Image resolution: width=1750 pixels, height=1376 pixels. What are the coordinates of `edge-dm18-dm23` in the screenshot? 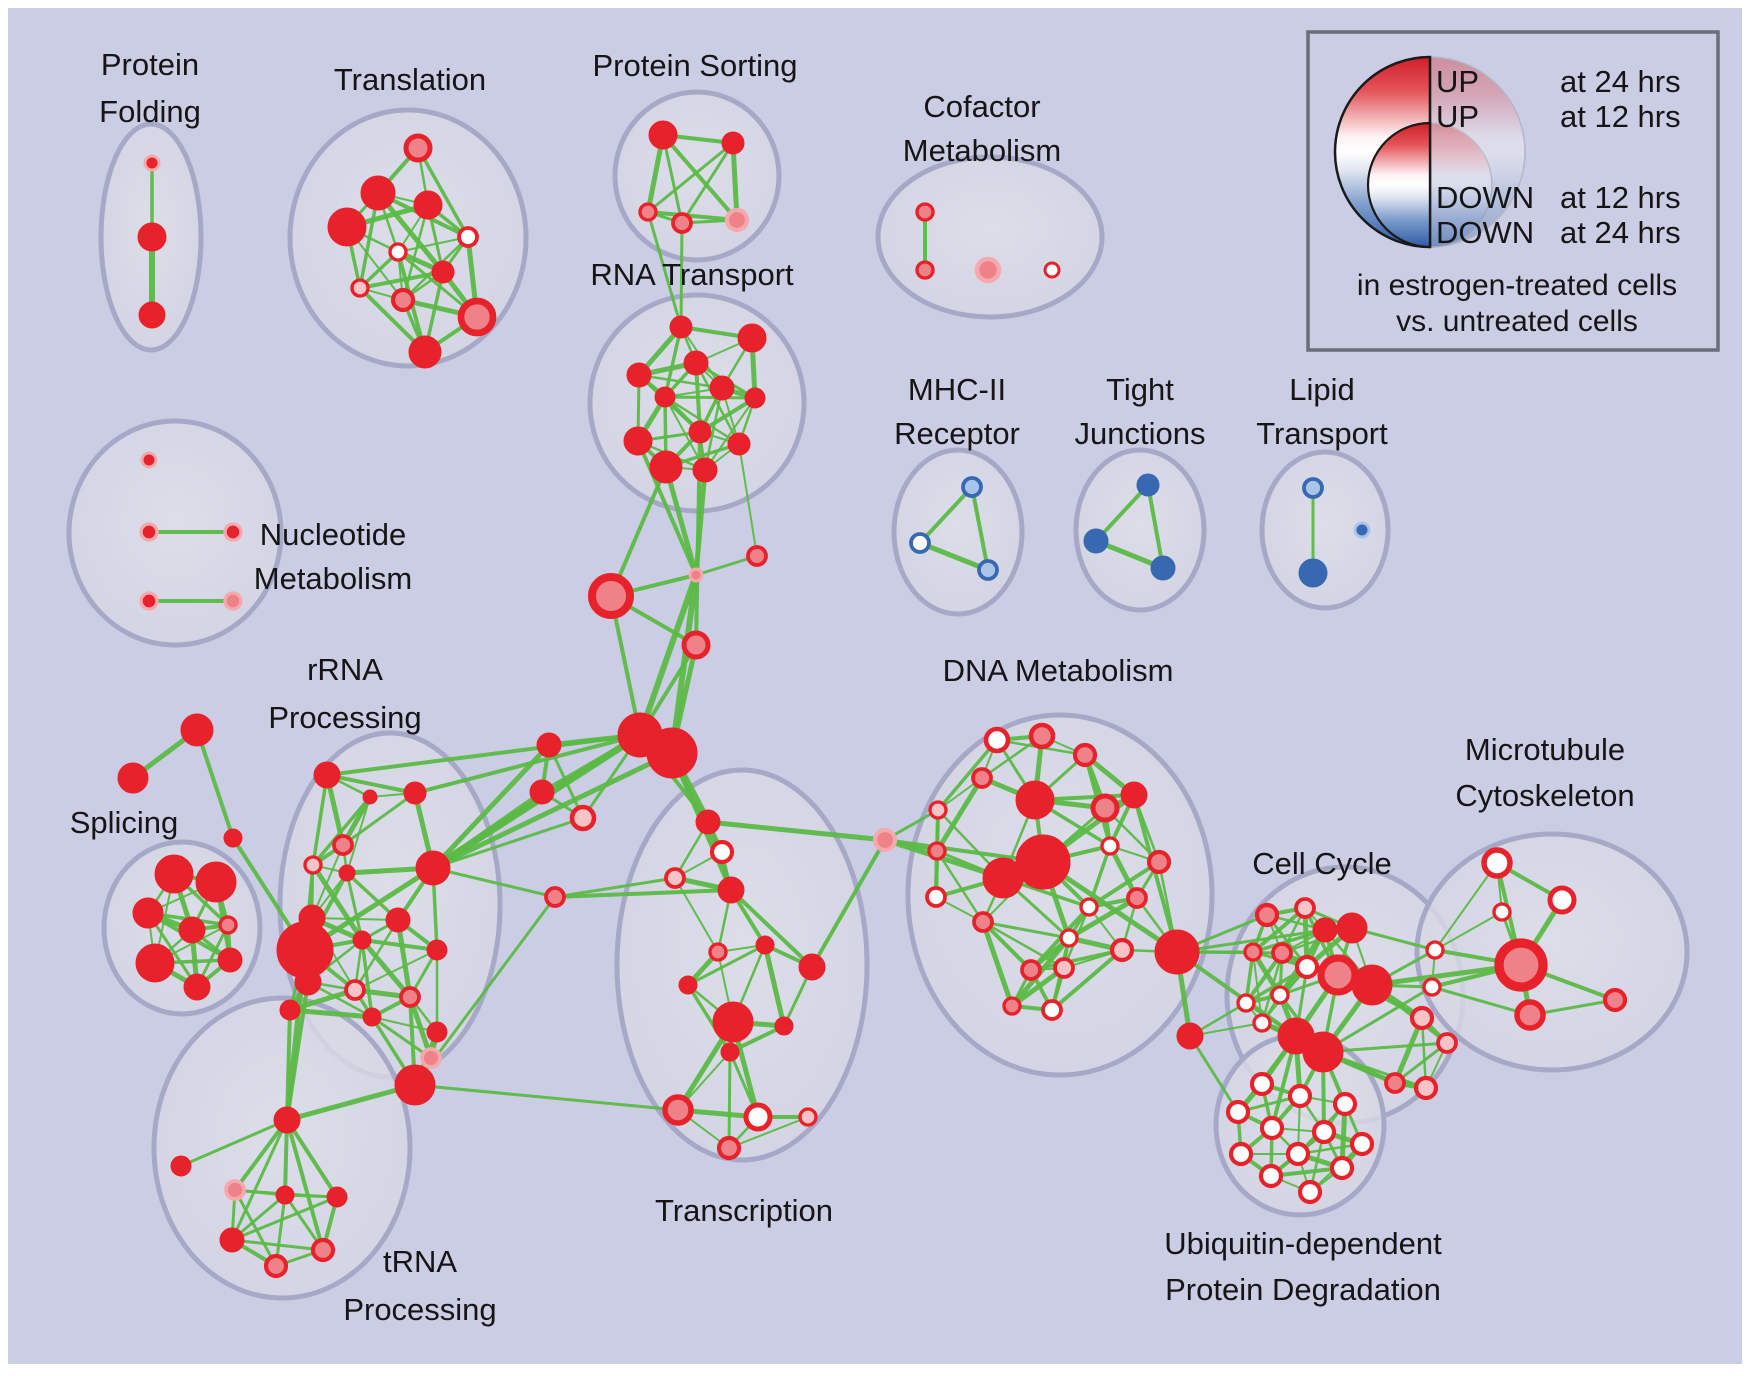 It's located at (1087, 980).